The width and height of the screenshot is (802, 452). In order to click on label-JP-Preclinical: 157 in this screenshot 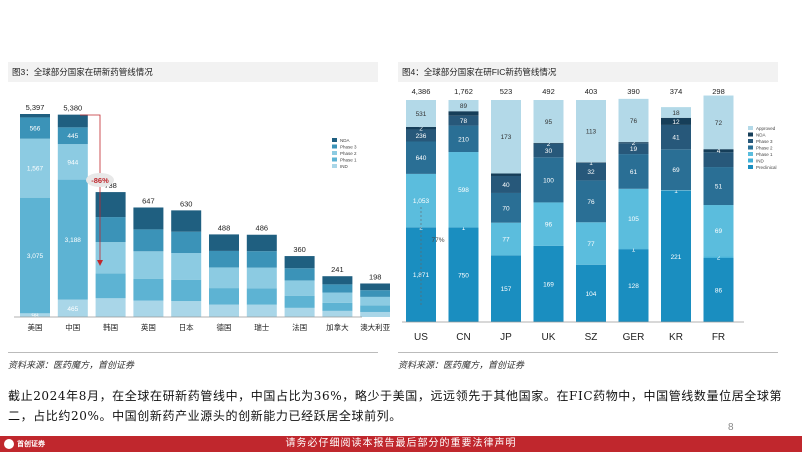, I will do `click(506, 289)`.